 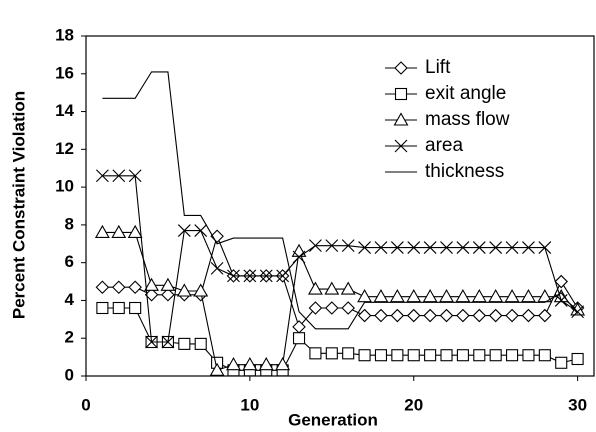 I want to click on y-tick-label: 2, so click(x=69, y=337).